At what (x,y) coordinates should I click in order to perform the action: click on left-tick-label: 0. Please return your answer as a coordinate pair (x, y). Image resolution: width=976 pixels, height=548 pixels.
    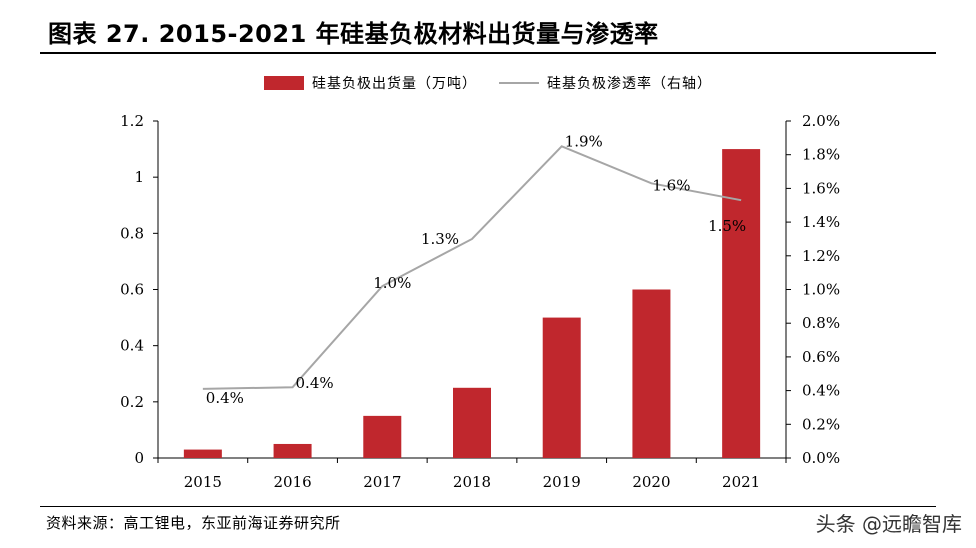
    Looking at the image, I should click on (139, 458).